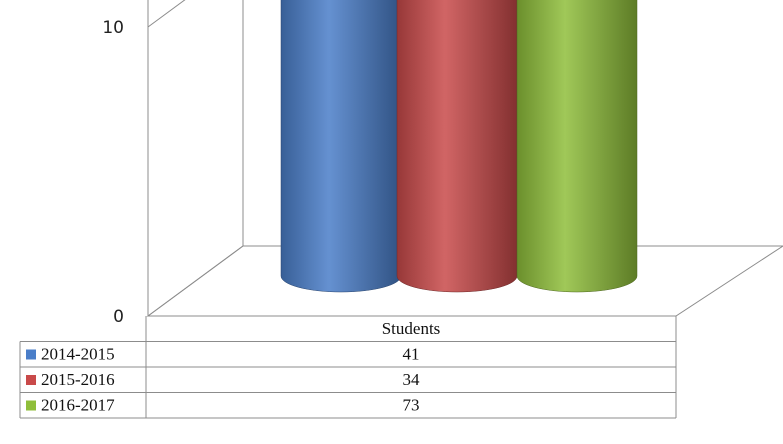 The image size is (783, 444). Describe the element at coordinates (113, 28) in the screenshot. I see `y-tick-label: 10` at that location.